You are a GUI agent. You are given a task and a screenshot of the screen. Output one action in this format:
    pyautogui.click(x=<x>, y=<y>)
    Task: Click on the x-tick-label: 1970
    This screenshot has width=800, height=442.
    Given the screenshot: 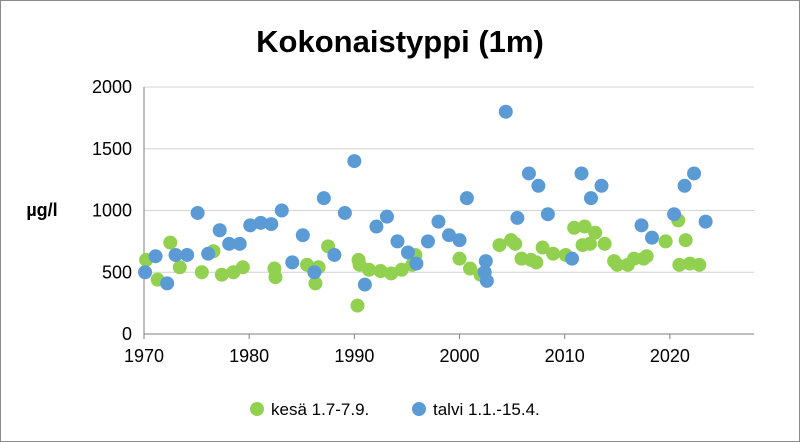 What is the action you would take?
    pyautogui.click(x=144, y=356)
    